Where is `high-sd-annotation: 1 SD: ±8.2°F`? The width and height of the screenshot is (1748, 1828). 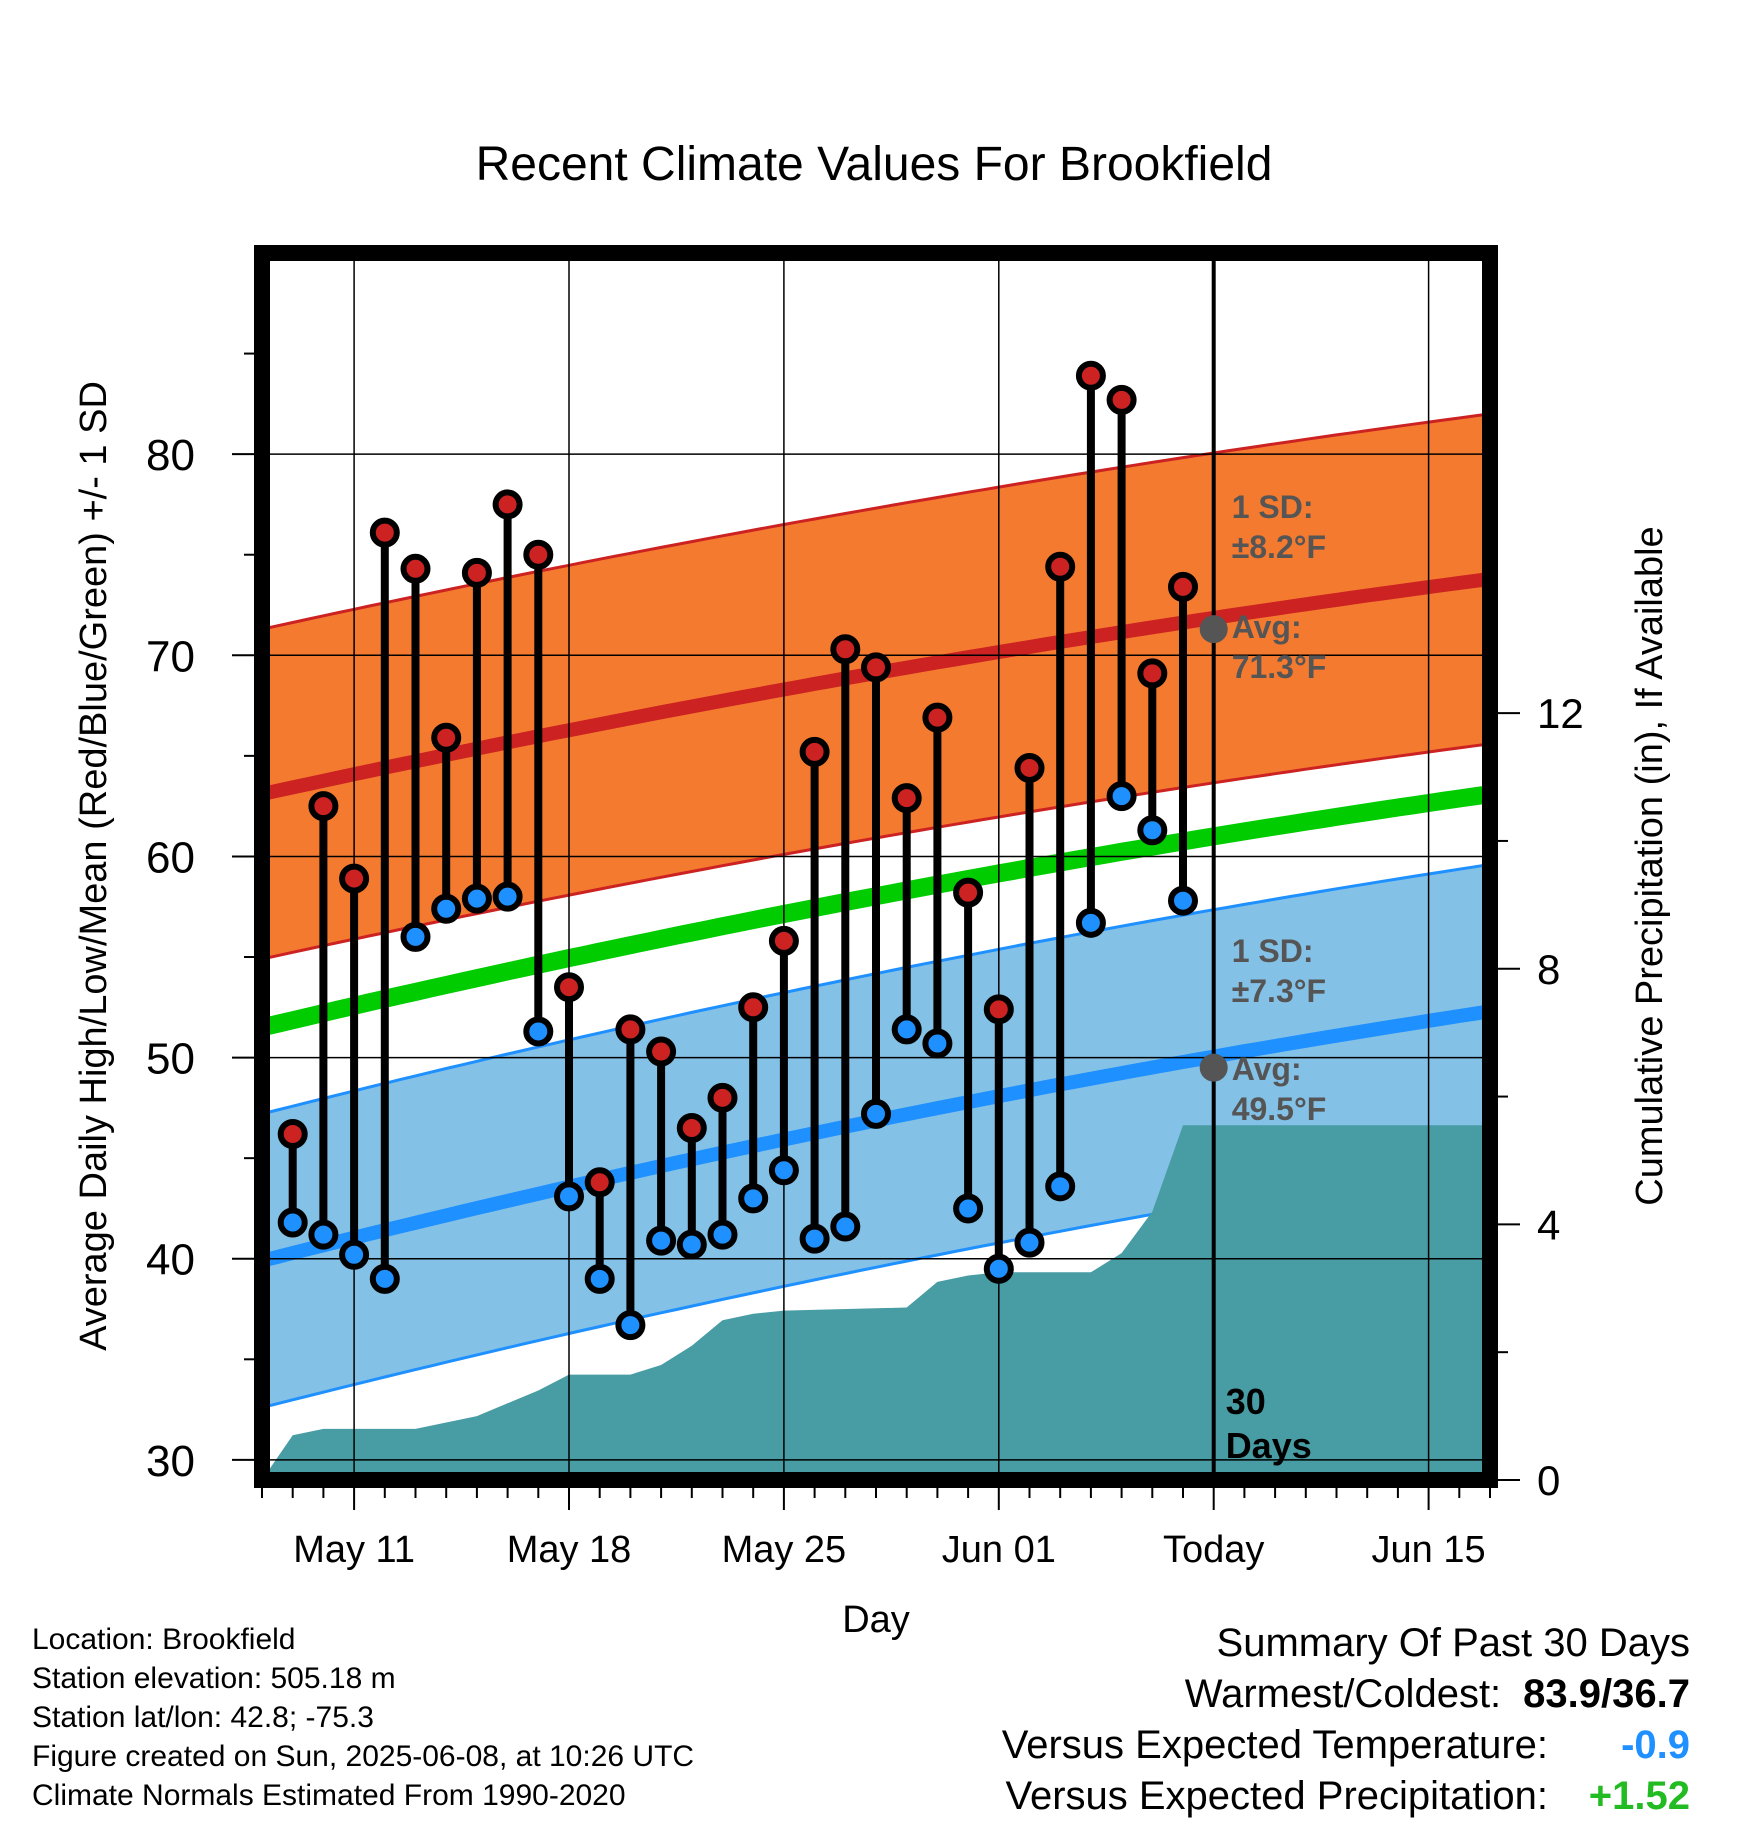 high-sd-annotation: 1 SD: ±8.2°F is located at coordinates (1279, 527).